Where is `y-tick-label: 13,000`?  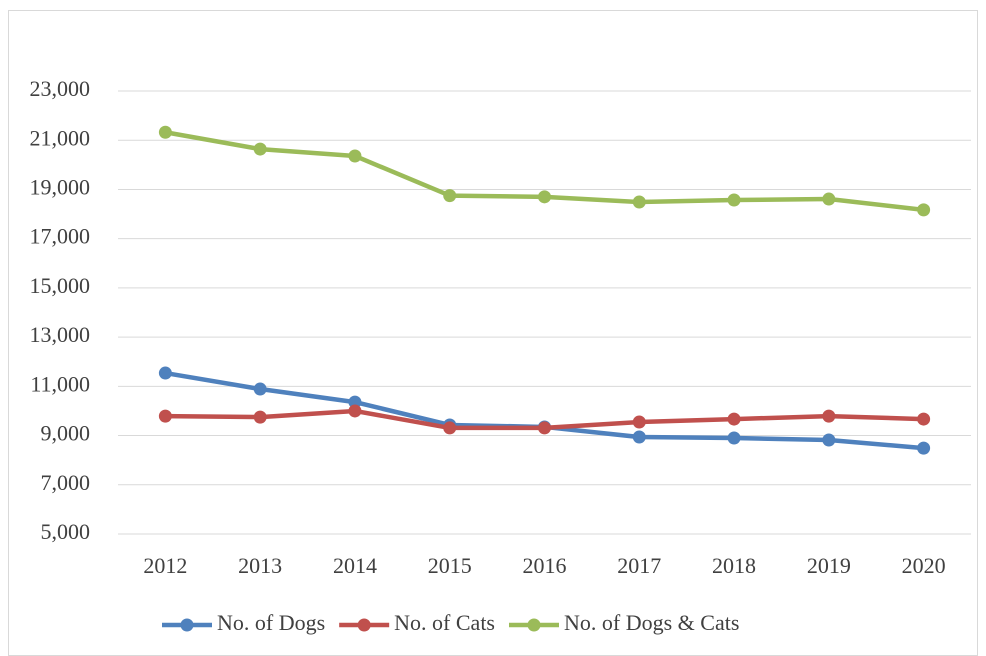
y-tick-label: 13,000 is located at coordinates (60, 334).